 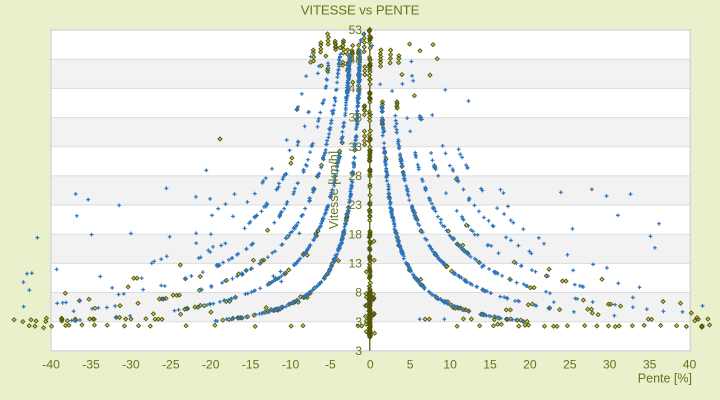 What do you see at coordinates (360, 10) in the screenshot?
I see `svg-text: VITESSE vs PENTE` at bounding box center [360, 10].